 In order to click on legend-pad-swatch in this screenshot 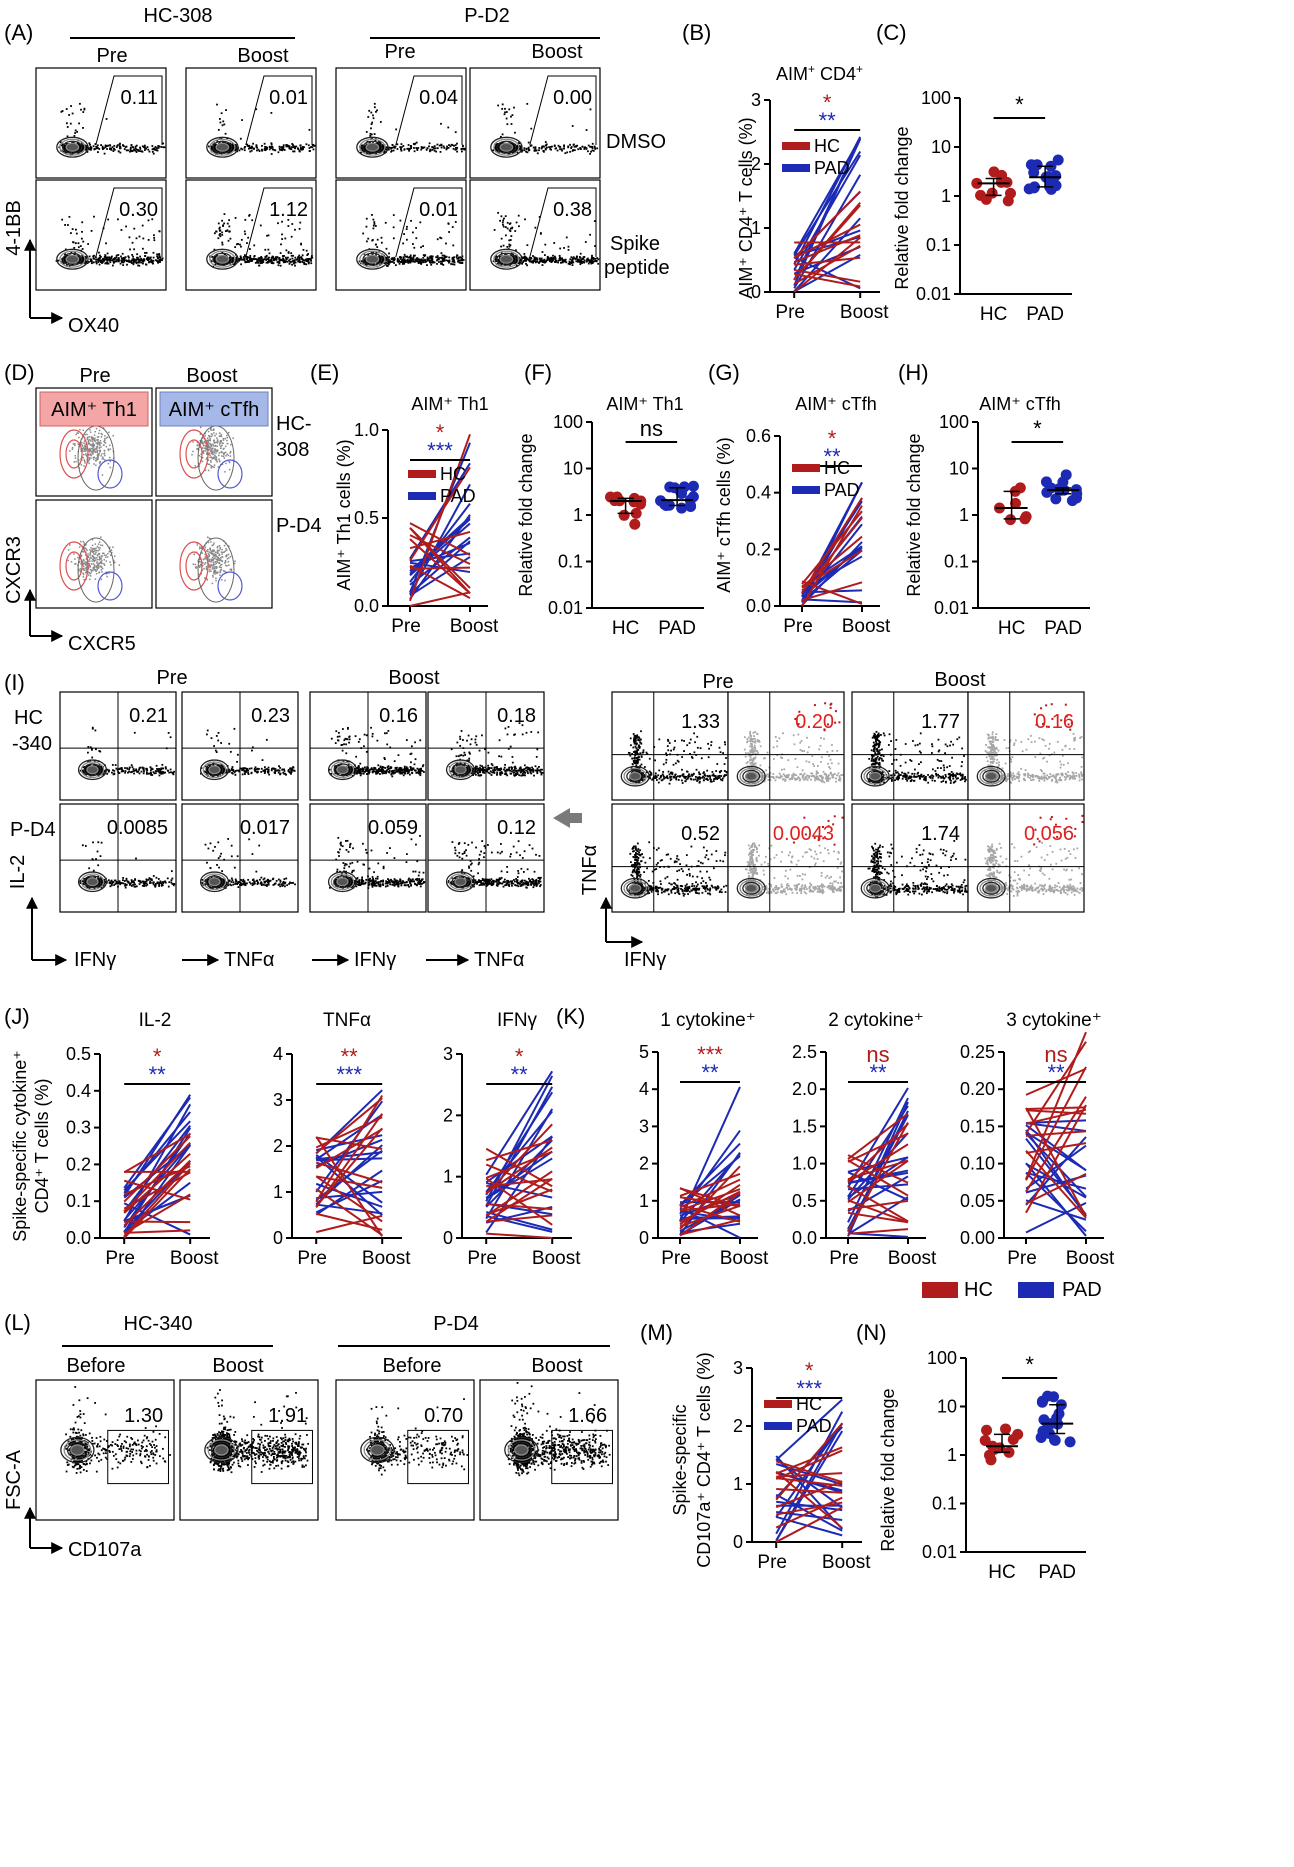, I will do `click(796, 168)`.